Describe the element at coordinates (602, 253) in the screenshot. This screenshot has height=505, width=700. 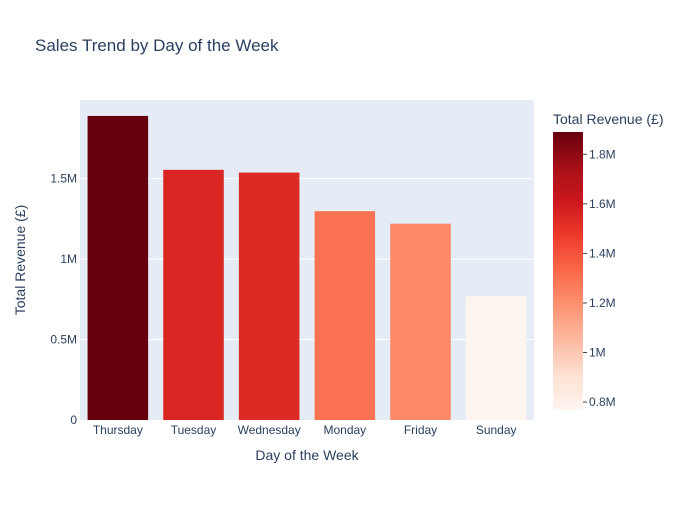
I see `colorbar-tick-label: 1.4M` at that location.